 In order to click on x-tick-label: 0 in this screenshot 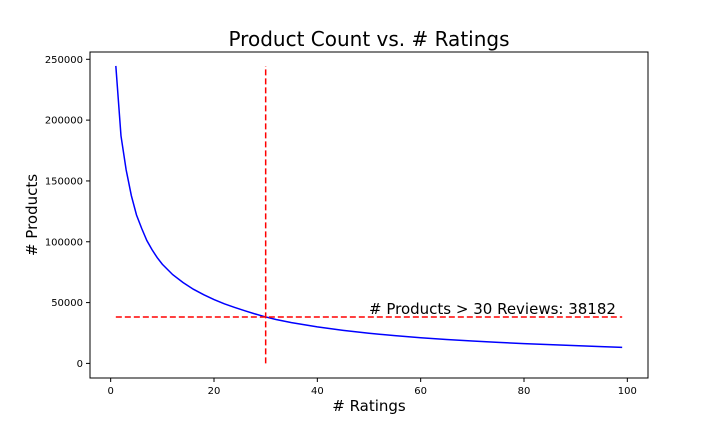, I will do `click(110, 391)`.